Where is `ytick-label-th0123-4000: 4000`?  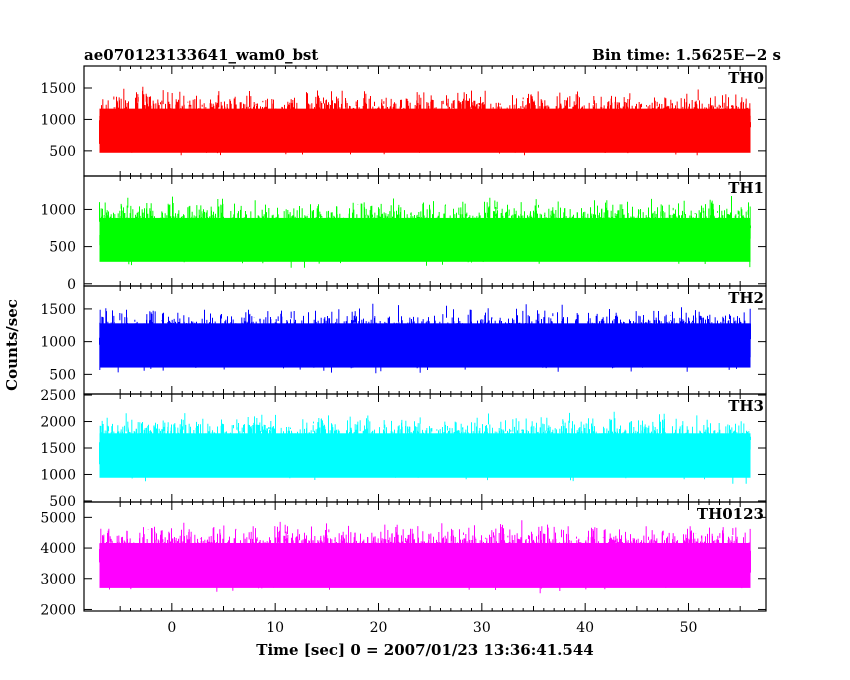 ytick-label-th0123-4000: 4000 is located at coordinates (58, 549).